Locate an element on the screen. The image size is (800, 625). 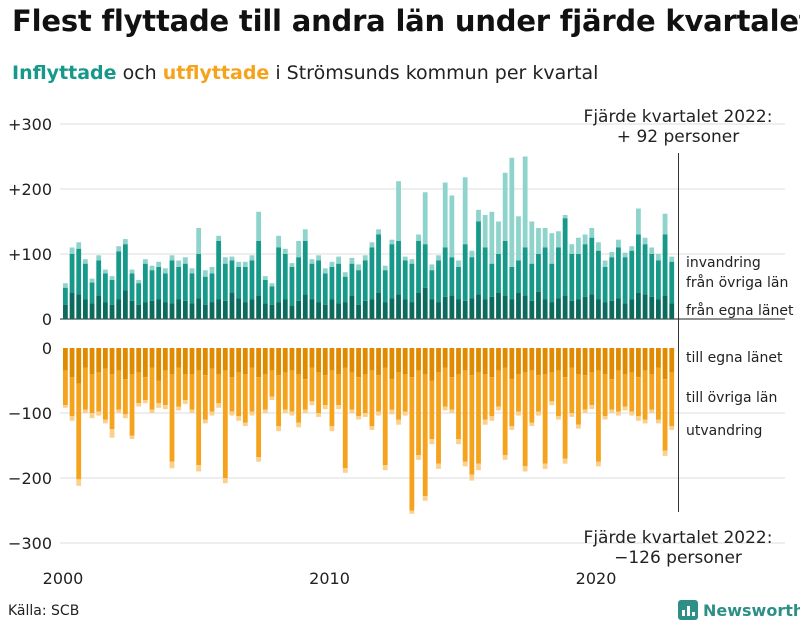
series-label-fran-ovriga-lan: från övriga län is located at coordinates (737, 282).